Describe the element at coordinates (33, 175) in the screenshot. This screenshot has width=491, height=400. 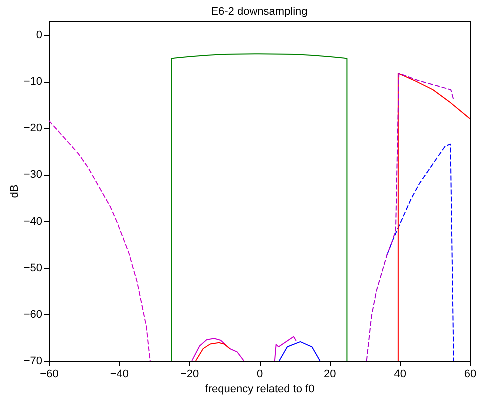
I see `y-tick-label: −30` at that location.